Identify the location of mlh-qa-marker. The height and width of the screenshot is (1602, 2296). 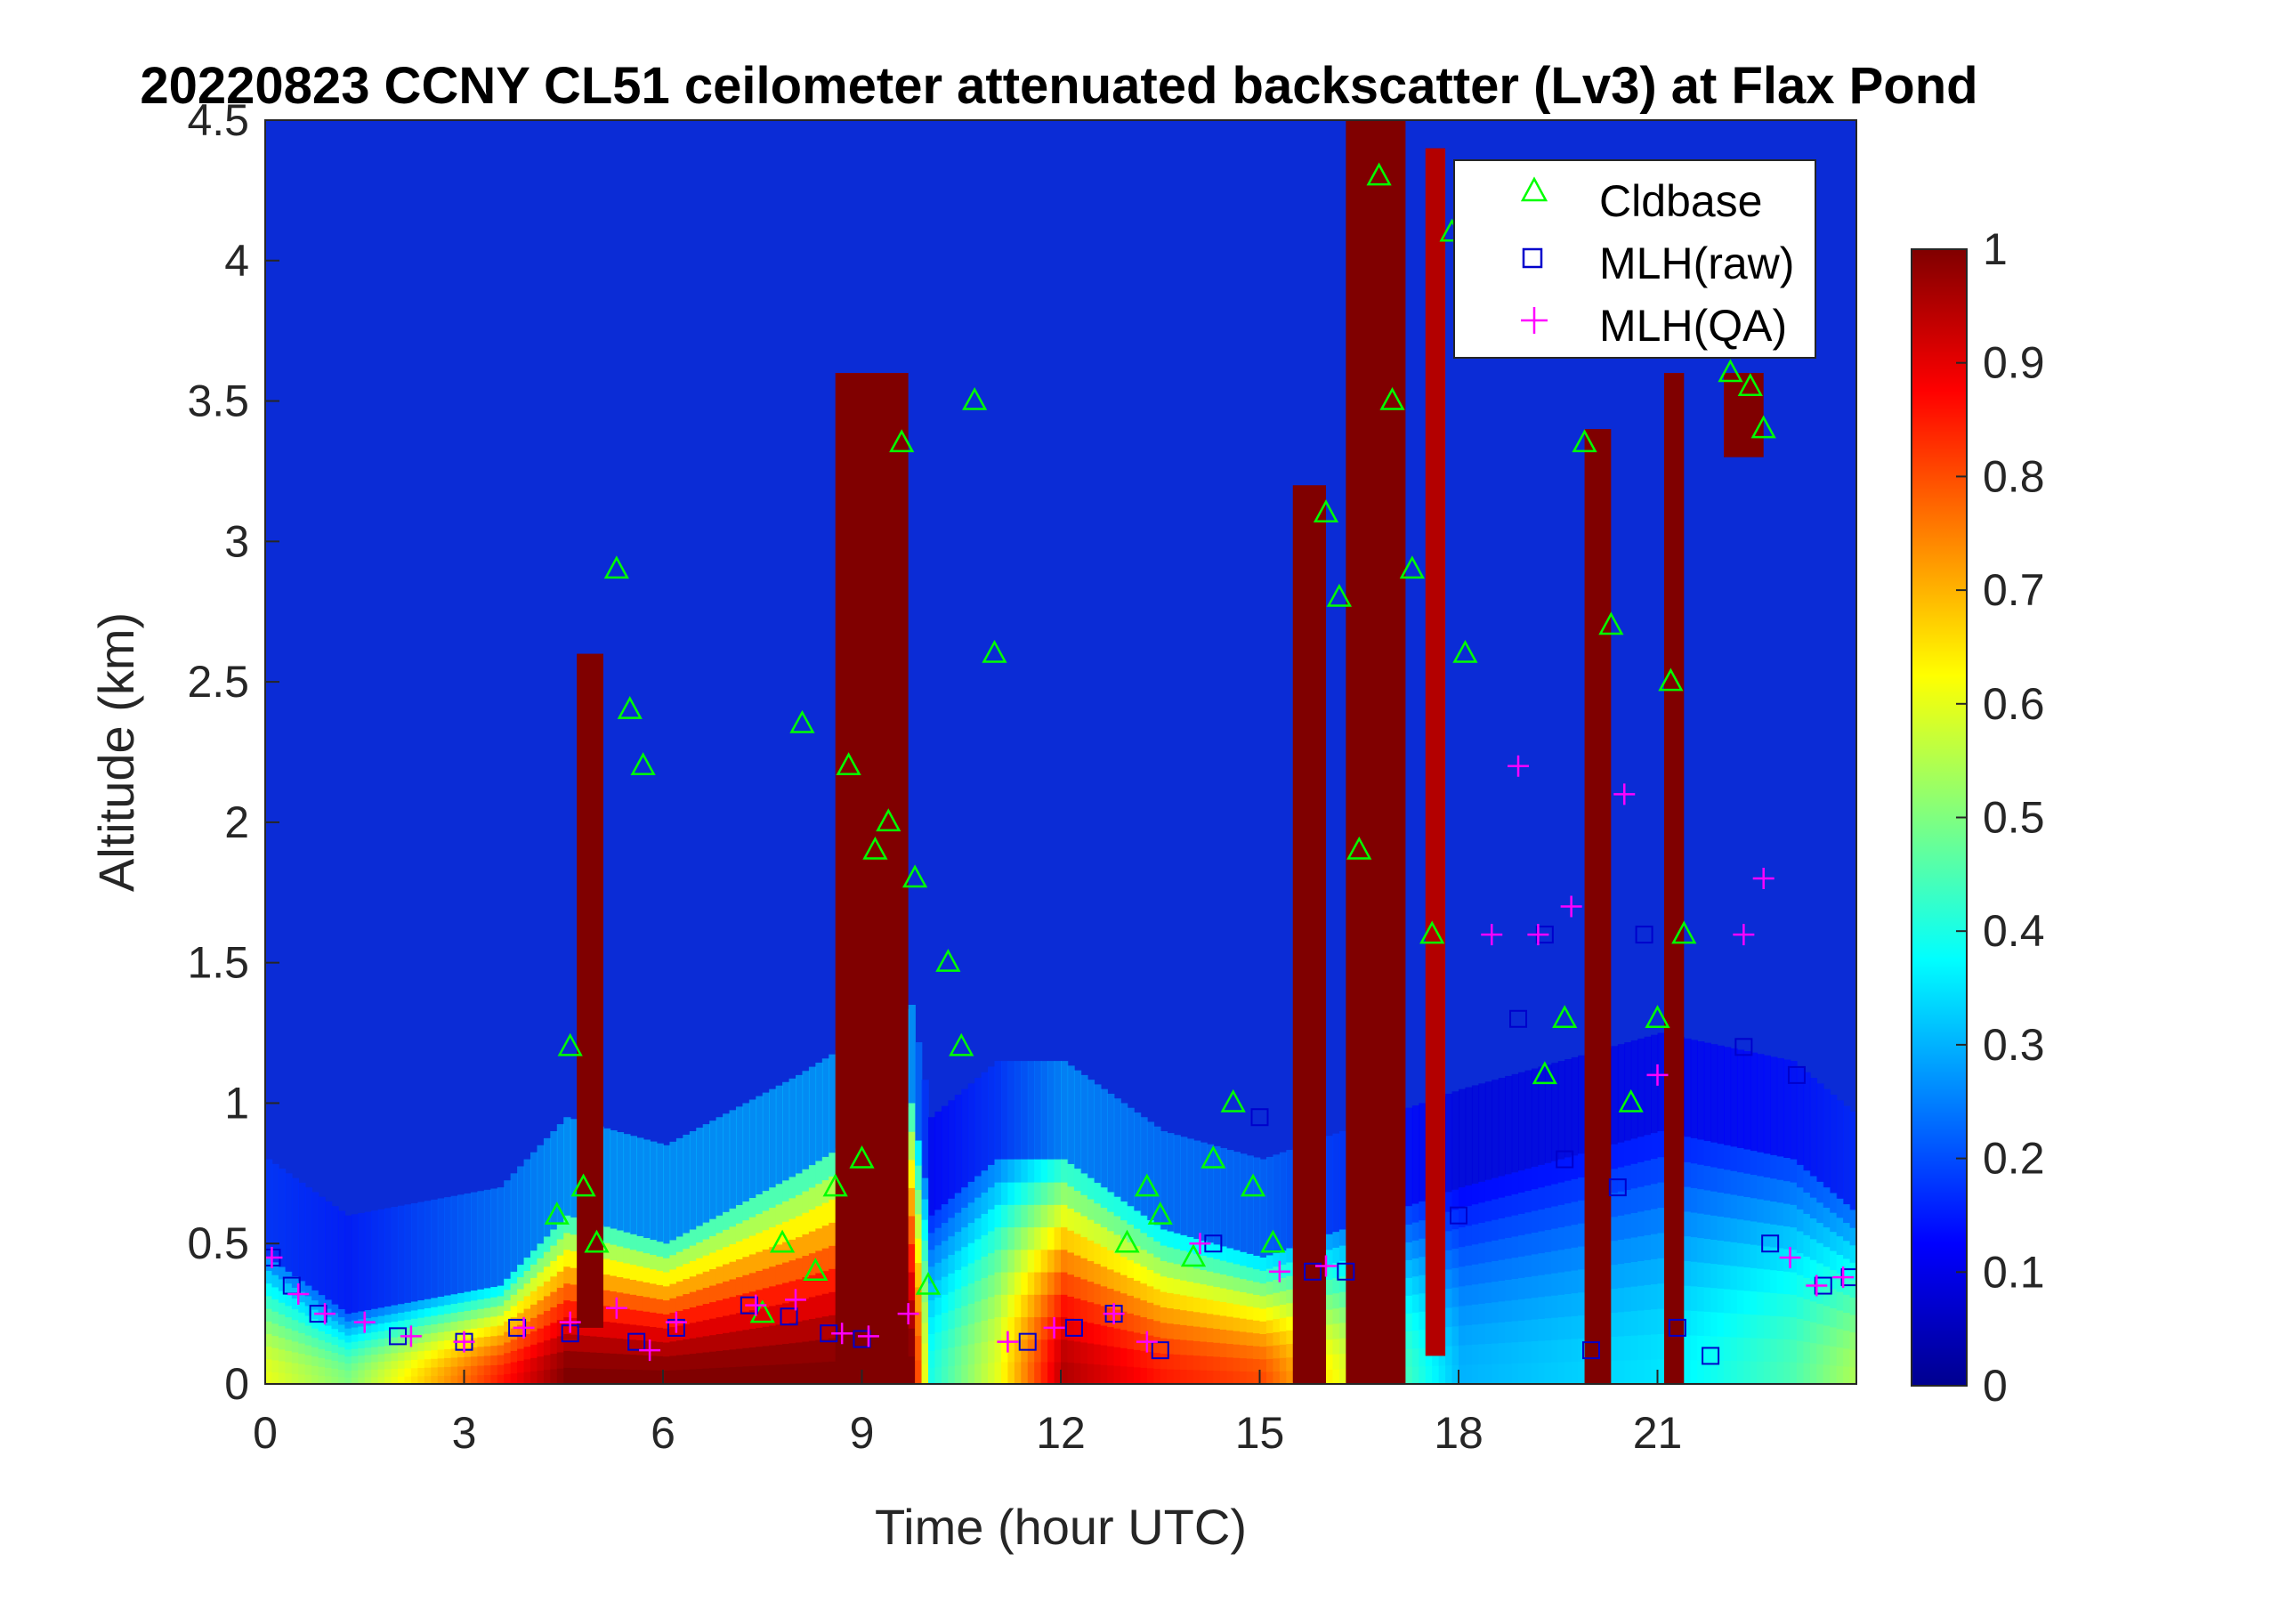
(524, 1328).